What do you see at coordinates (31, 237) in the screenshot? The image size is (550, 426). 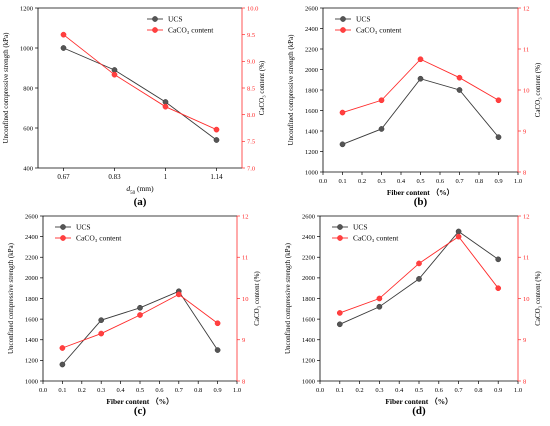 I see `left-y-tick-label: 2400` at bounding box center [31, 237].